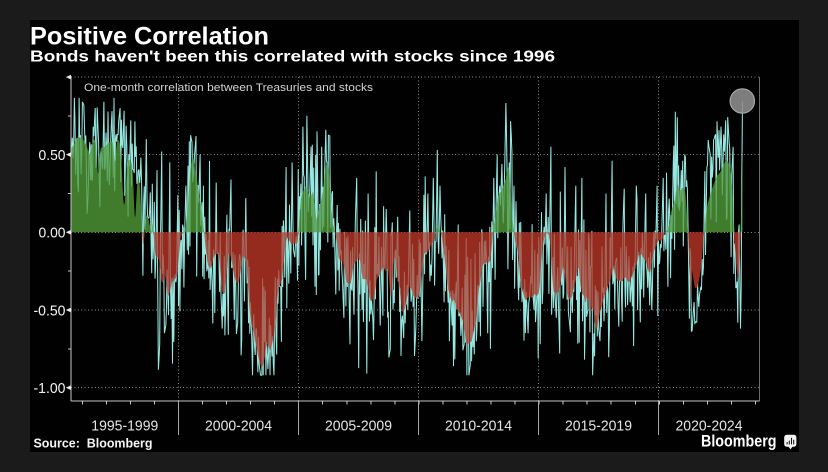 This screenshot has width=828, height=472. I want to click on svg-text: 0.00, so click(52, 233).